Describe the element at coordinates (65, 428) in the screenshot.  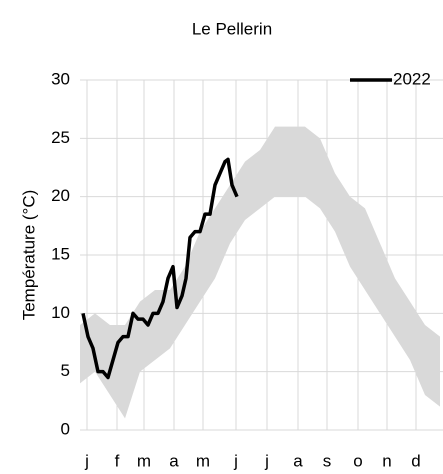
I see `y-tick-label: 0` at that location.